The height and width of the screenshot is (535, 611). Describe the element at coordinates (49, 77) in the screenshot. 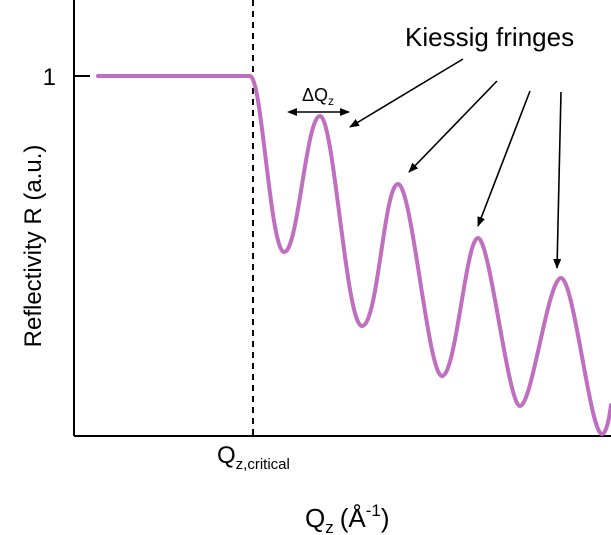

I see `y-tick-label: 1` at that location.